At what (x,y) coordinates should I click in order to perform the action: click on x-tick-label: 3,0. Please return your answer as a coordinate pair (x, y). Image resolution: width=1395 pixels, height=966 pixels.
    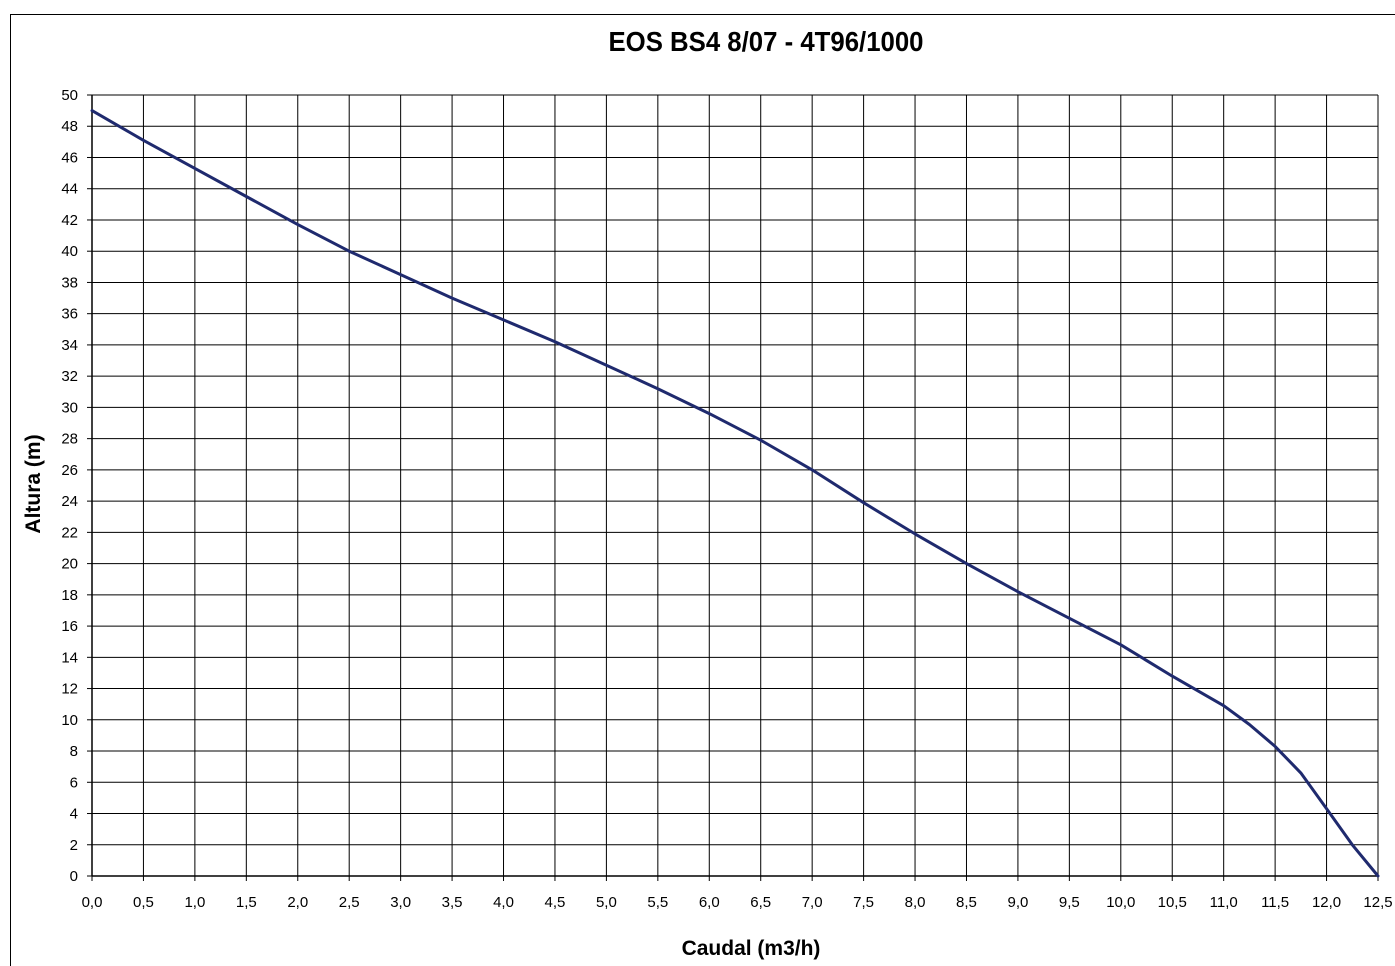
    Looking at the image, I should click on (400, 902).